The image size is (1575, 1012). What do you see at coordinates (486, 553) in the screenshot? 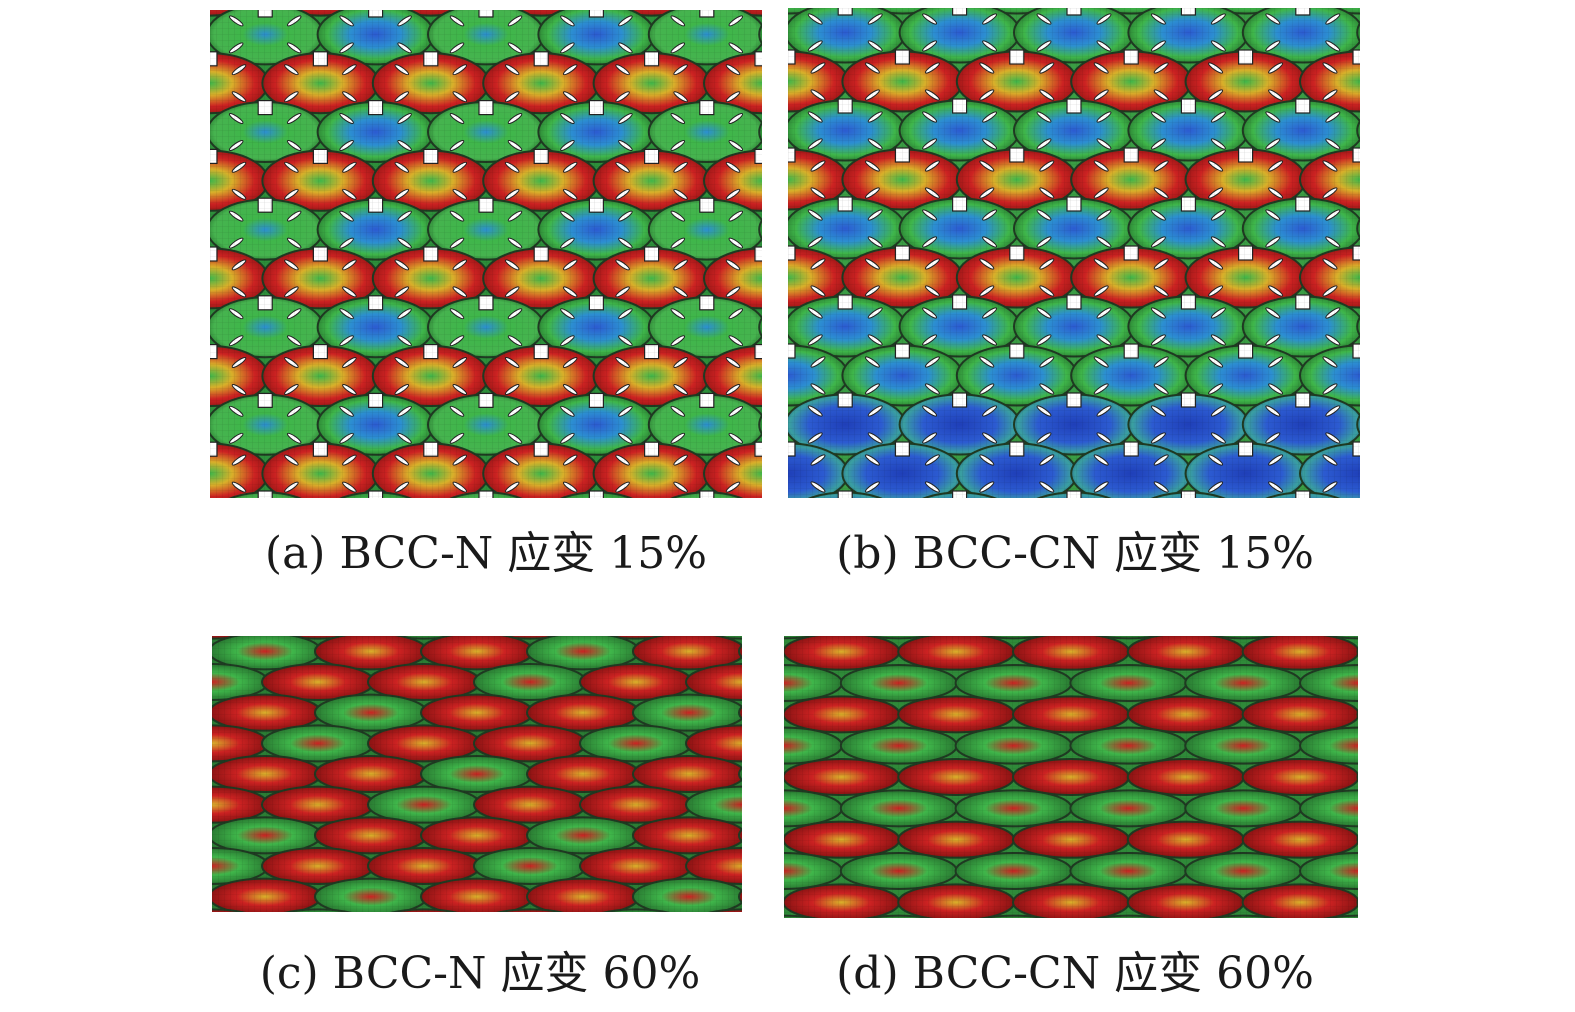
I see `caption-a: (a) BCC-N 应变 15%` at bounding box center [486, 553].